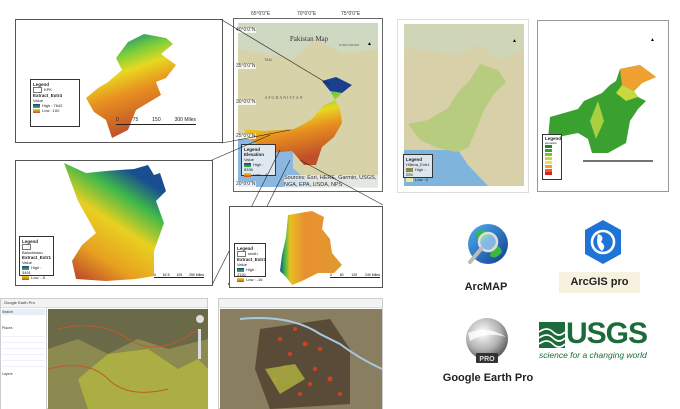 The width and height of the screenshot is (680, 409). What do you see at coordinates (32, 252) in the screenshot?
I see `boundary-label: Balochistan` at bounding box center [32, 252].